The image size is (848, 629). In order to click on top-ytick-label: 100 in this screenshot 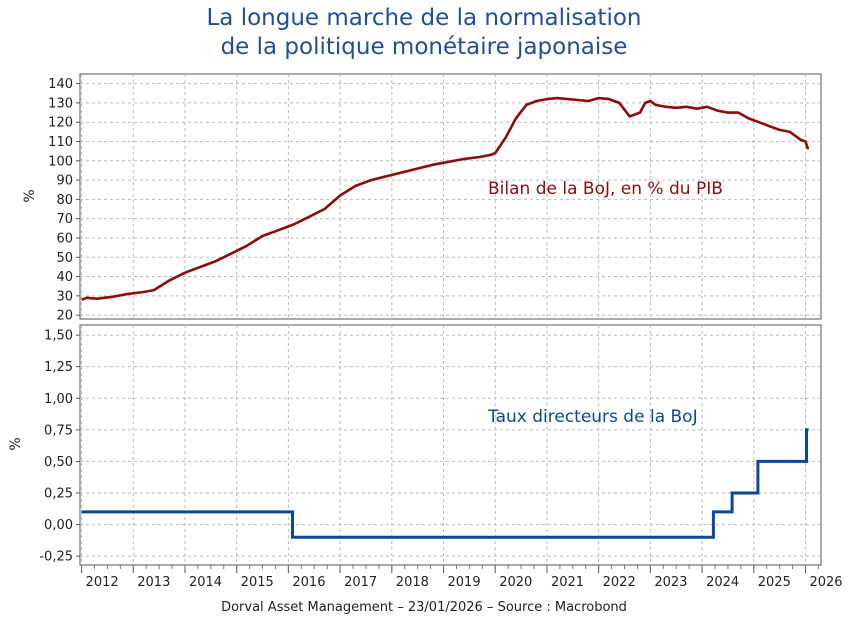, I will do `click(60, 161)`.